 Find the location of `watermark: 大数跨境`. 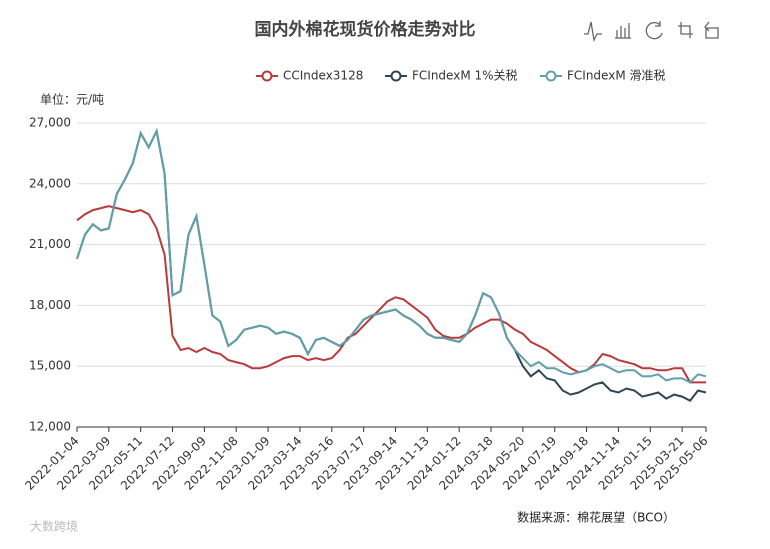

watermark: 大数跨境 is located at coordinates (54, 526).